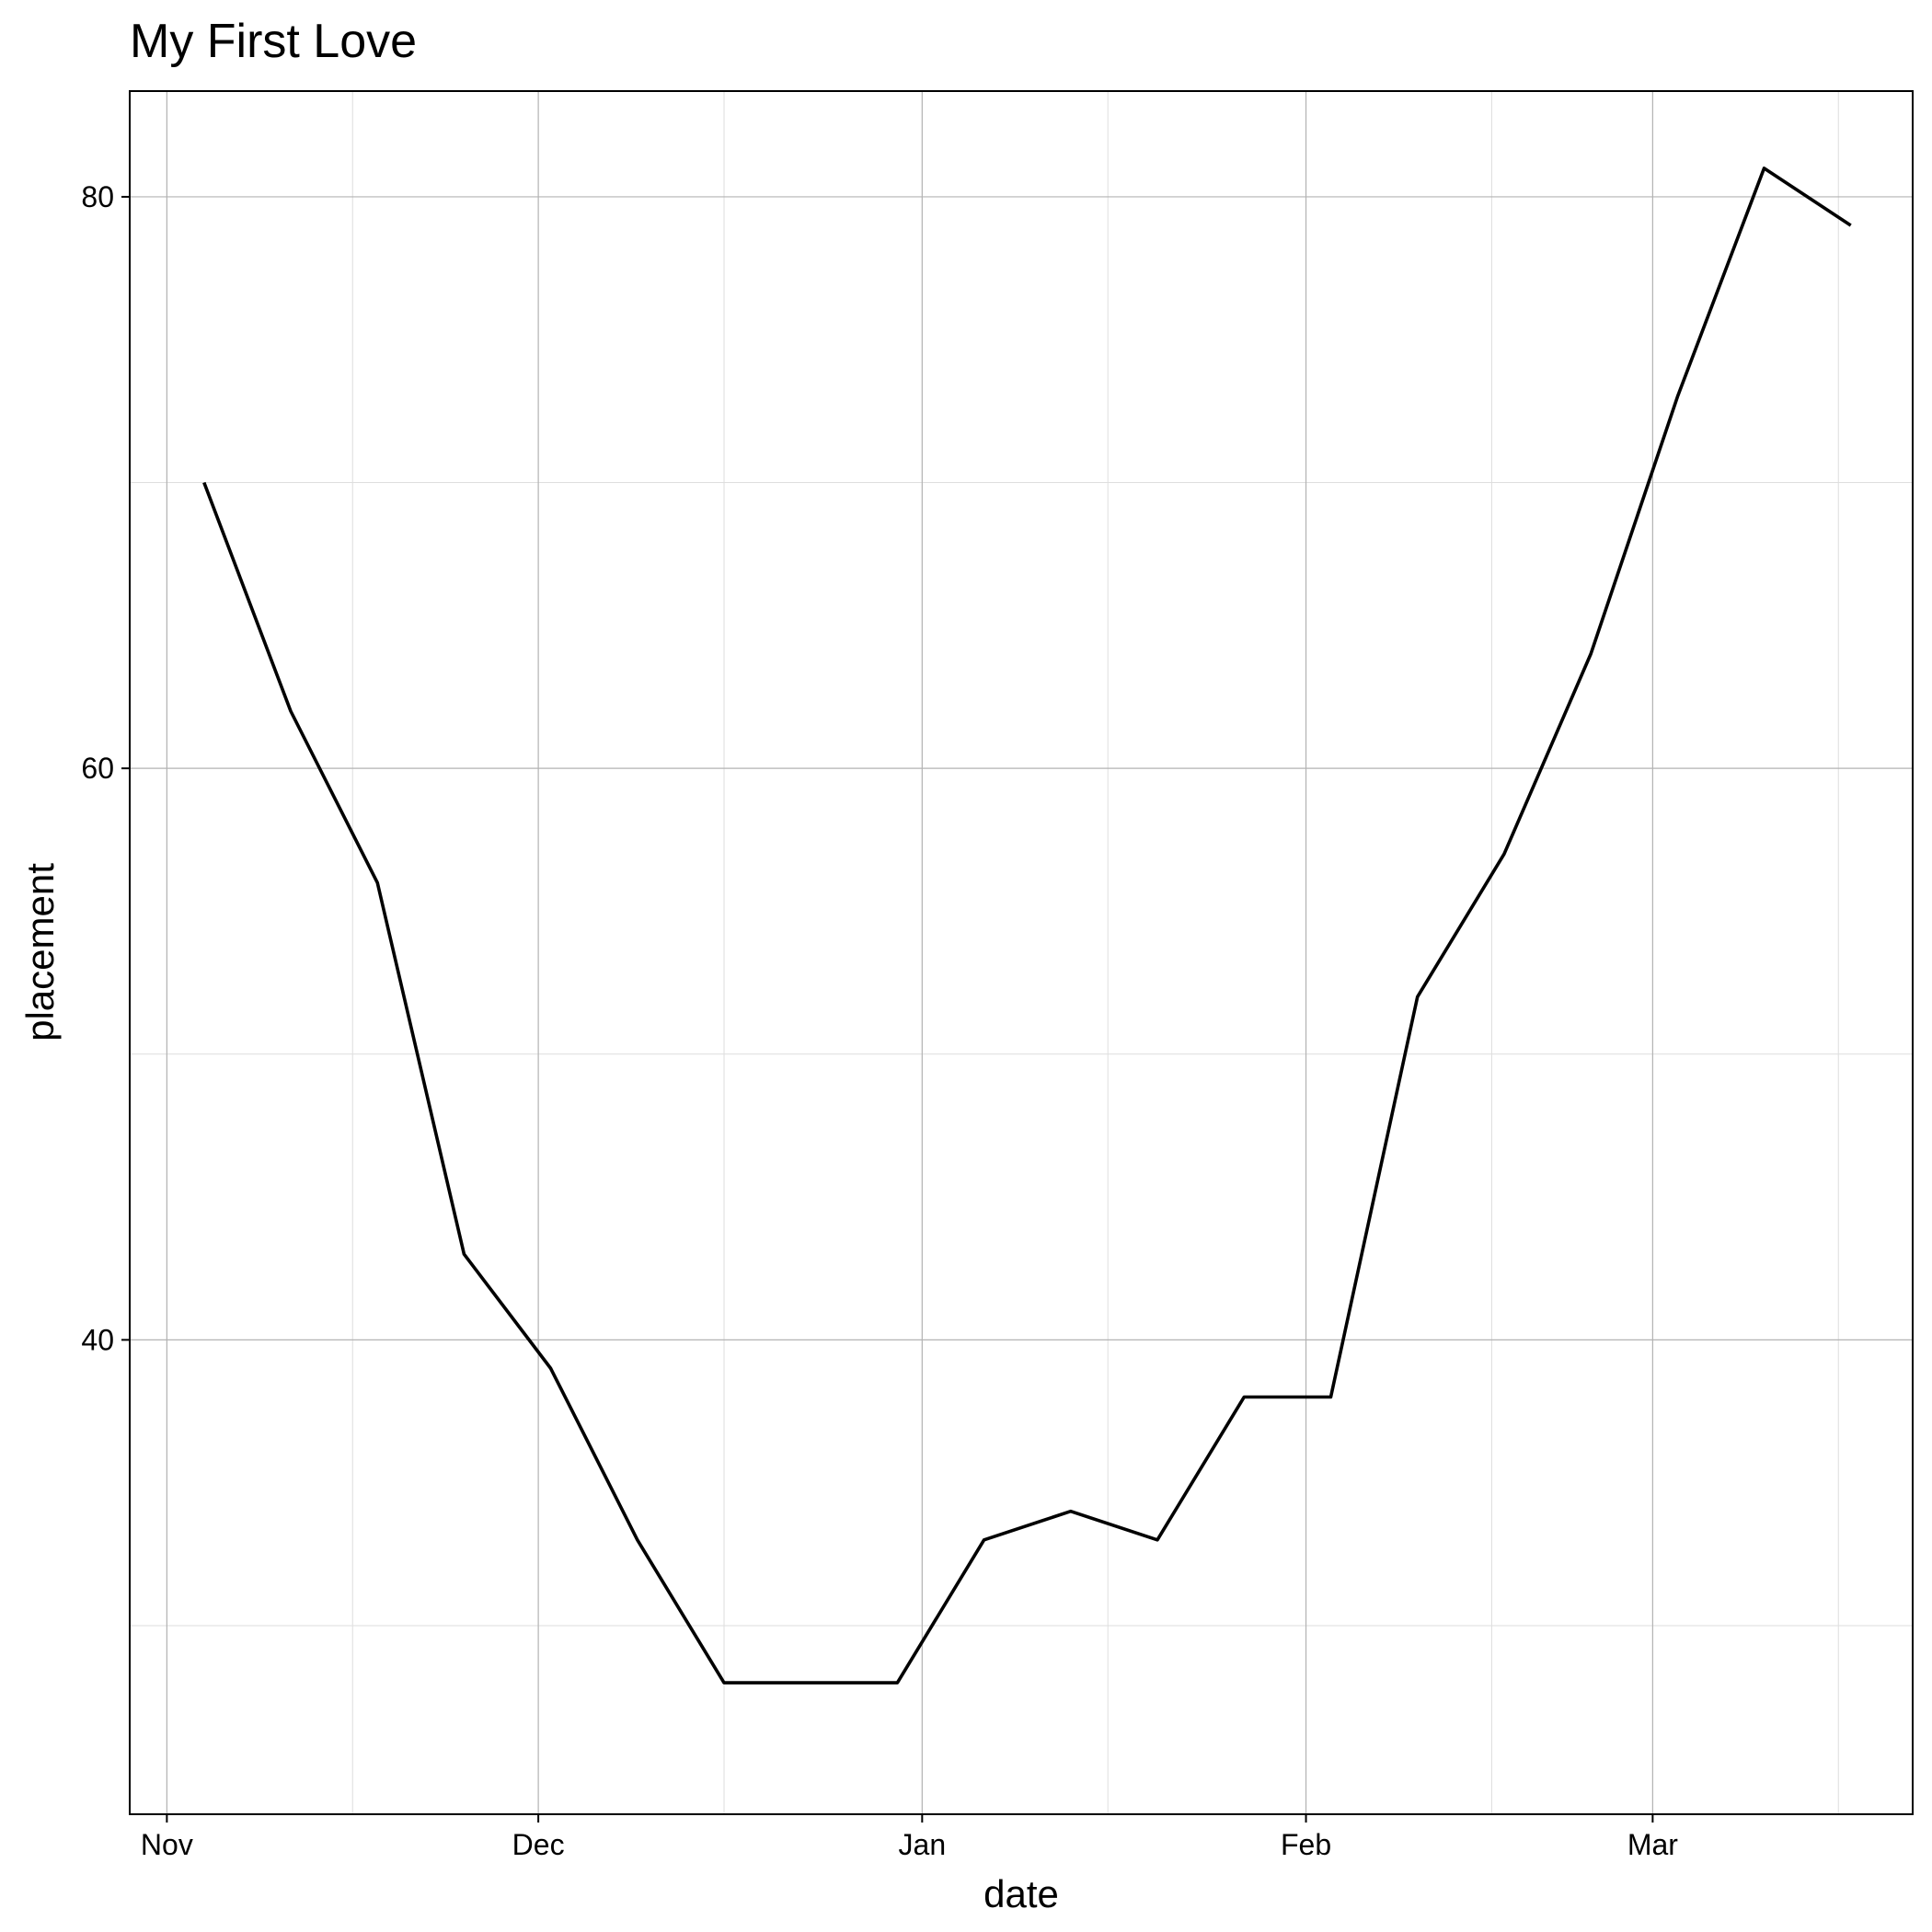 The width and height of the screenshot is (1932, 1932). Describe the element at coordinates (538, 1844) in the screenshot. I see `x-tick-label: Dec` at that location.